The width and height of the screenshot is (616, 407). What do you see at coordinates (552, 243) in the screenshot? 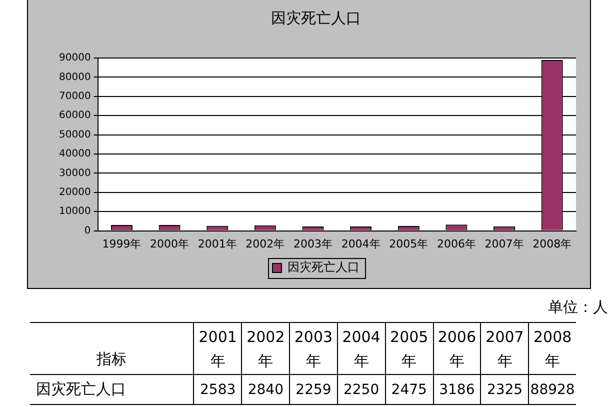
I see `x-tick-label: 2008年` at bounding box center [552, 243].